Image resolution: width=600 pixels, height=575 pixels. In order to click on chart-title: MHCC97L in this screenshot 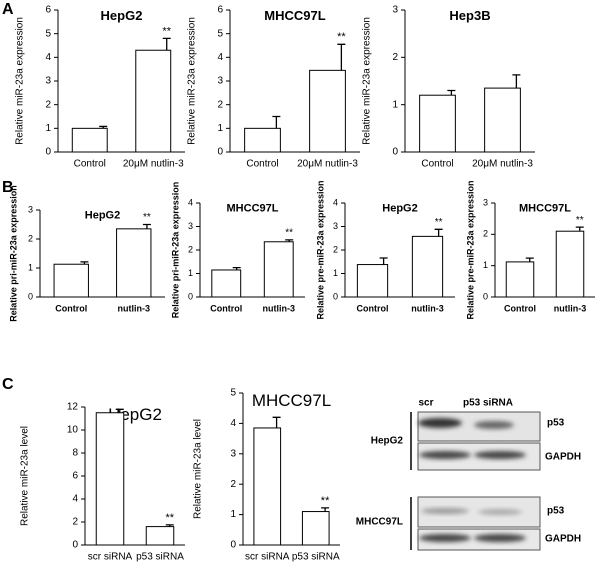, I will do `click(291, 400)`.